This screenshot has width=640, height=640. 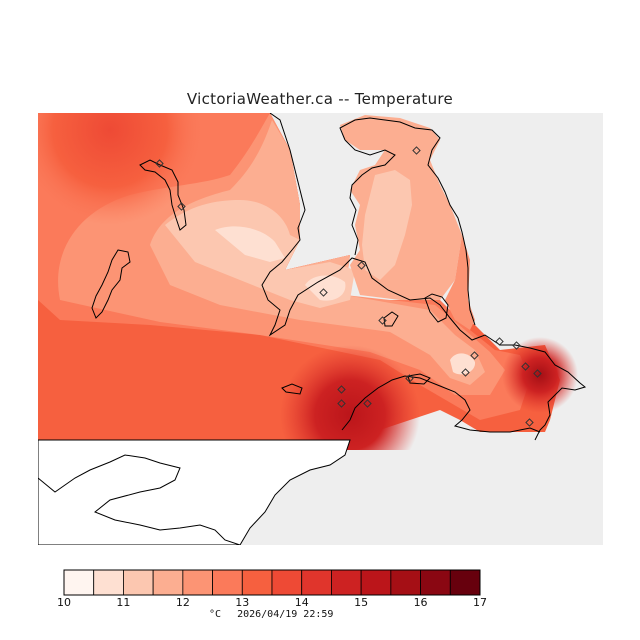 I want to click on legend-tick-labels: 10 11 12 13 14 15 16 17, so click(x=272, y=602).